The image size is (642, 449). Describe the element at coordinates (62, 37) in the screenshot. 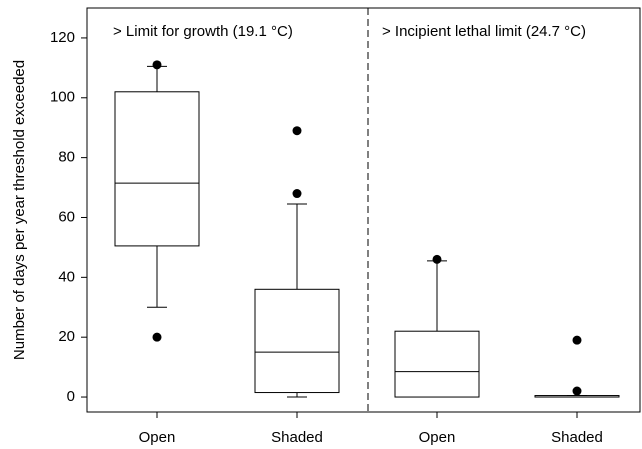

I see `y-tick-label: 120` at that location.